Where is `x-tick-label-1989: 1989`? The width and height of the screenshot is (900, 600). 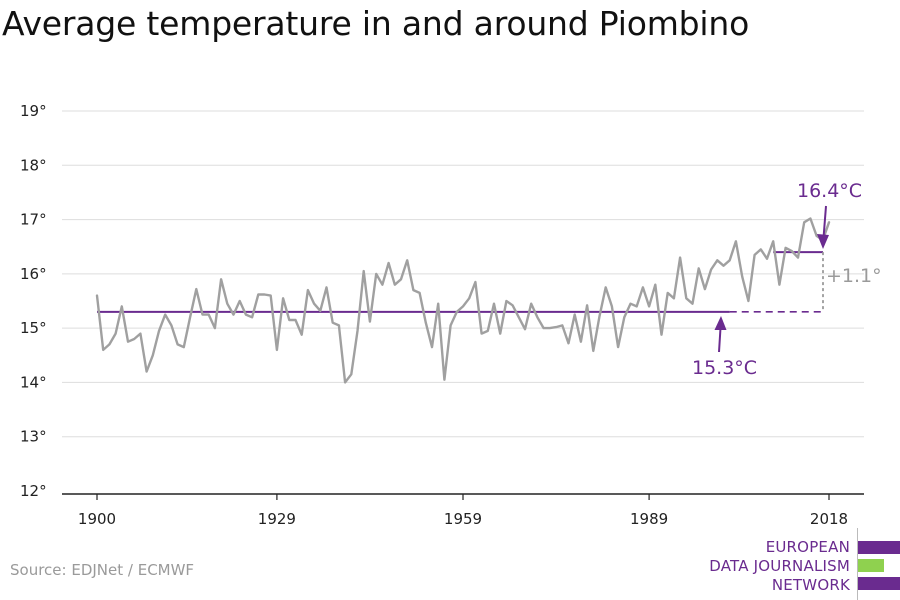
x-tick-label-1989: 1989 is located at coordinates (649, 519).